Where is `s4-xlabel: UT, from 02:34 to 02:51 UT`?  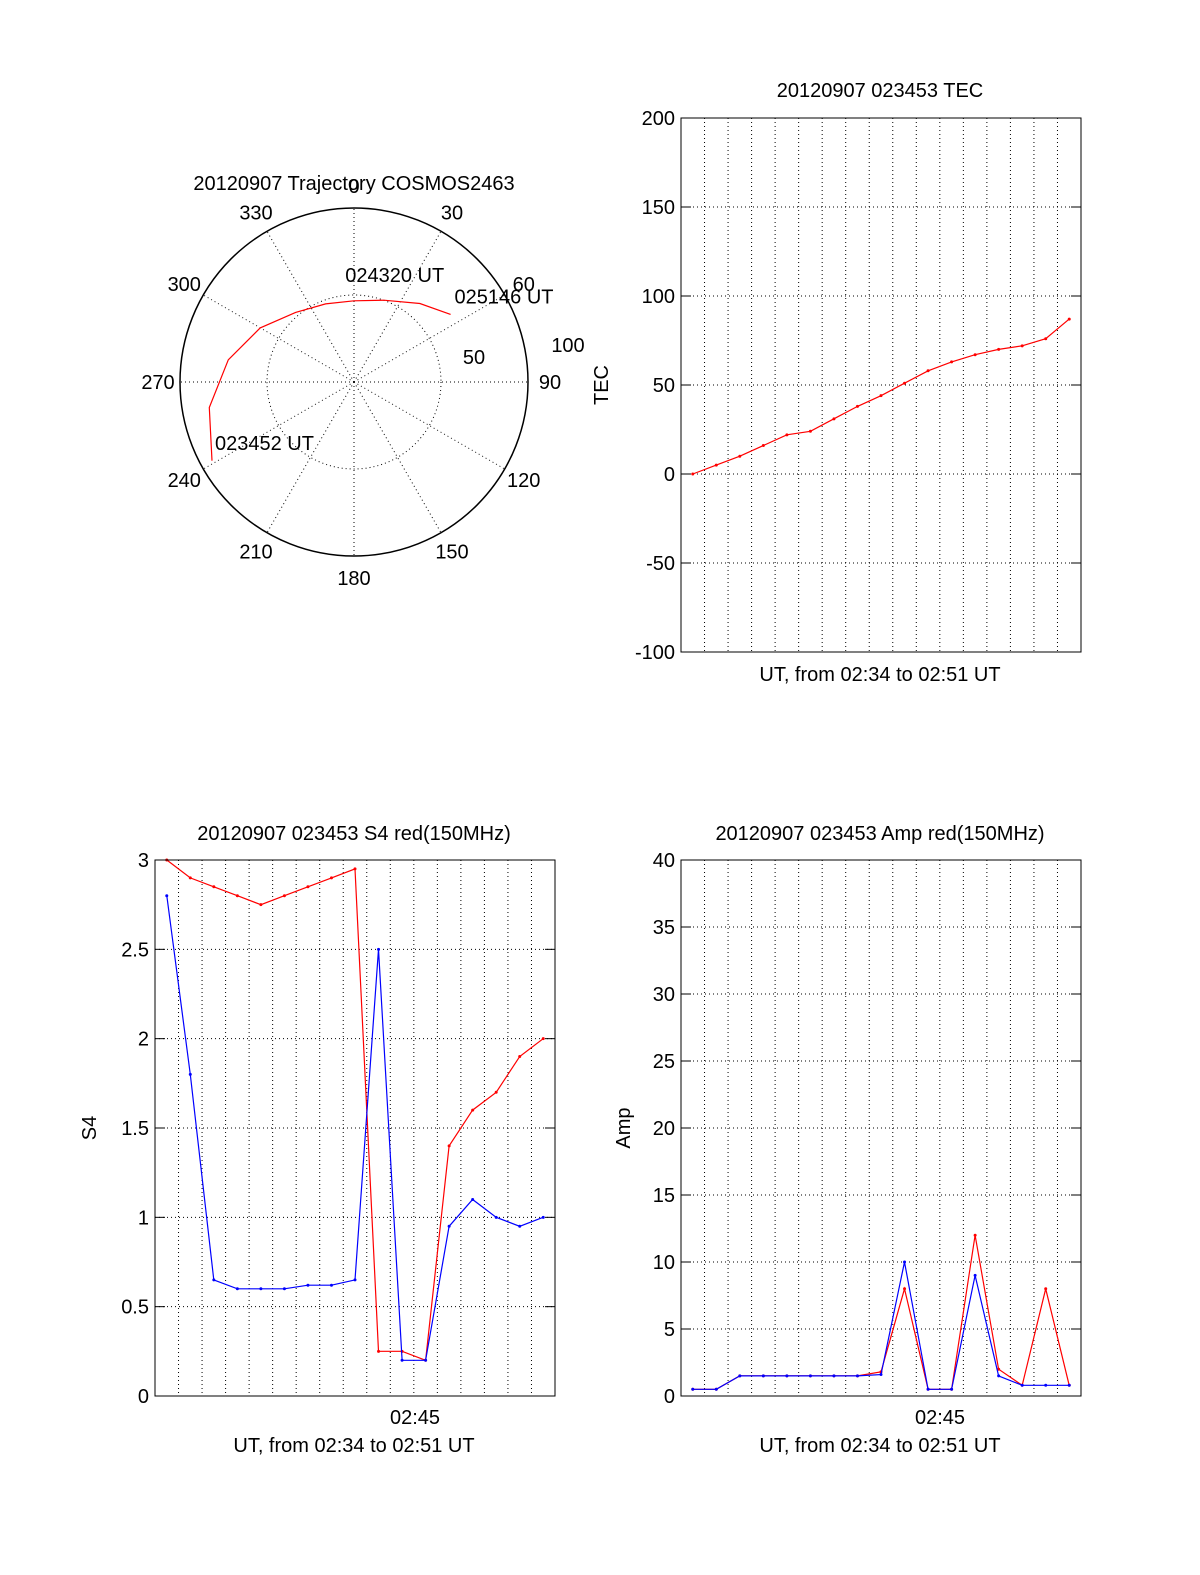
s4-xlabel: UT, from 02:34 to 02:51 UT is located at coordinates (353, 1446).